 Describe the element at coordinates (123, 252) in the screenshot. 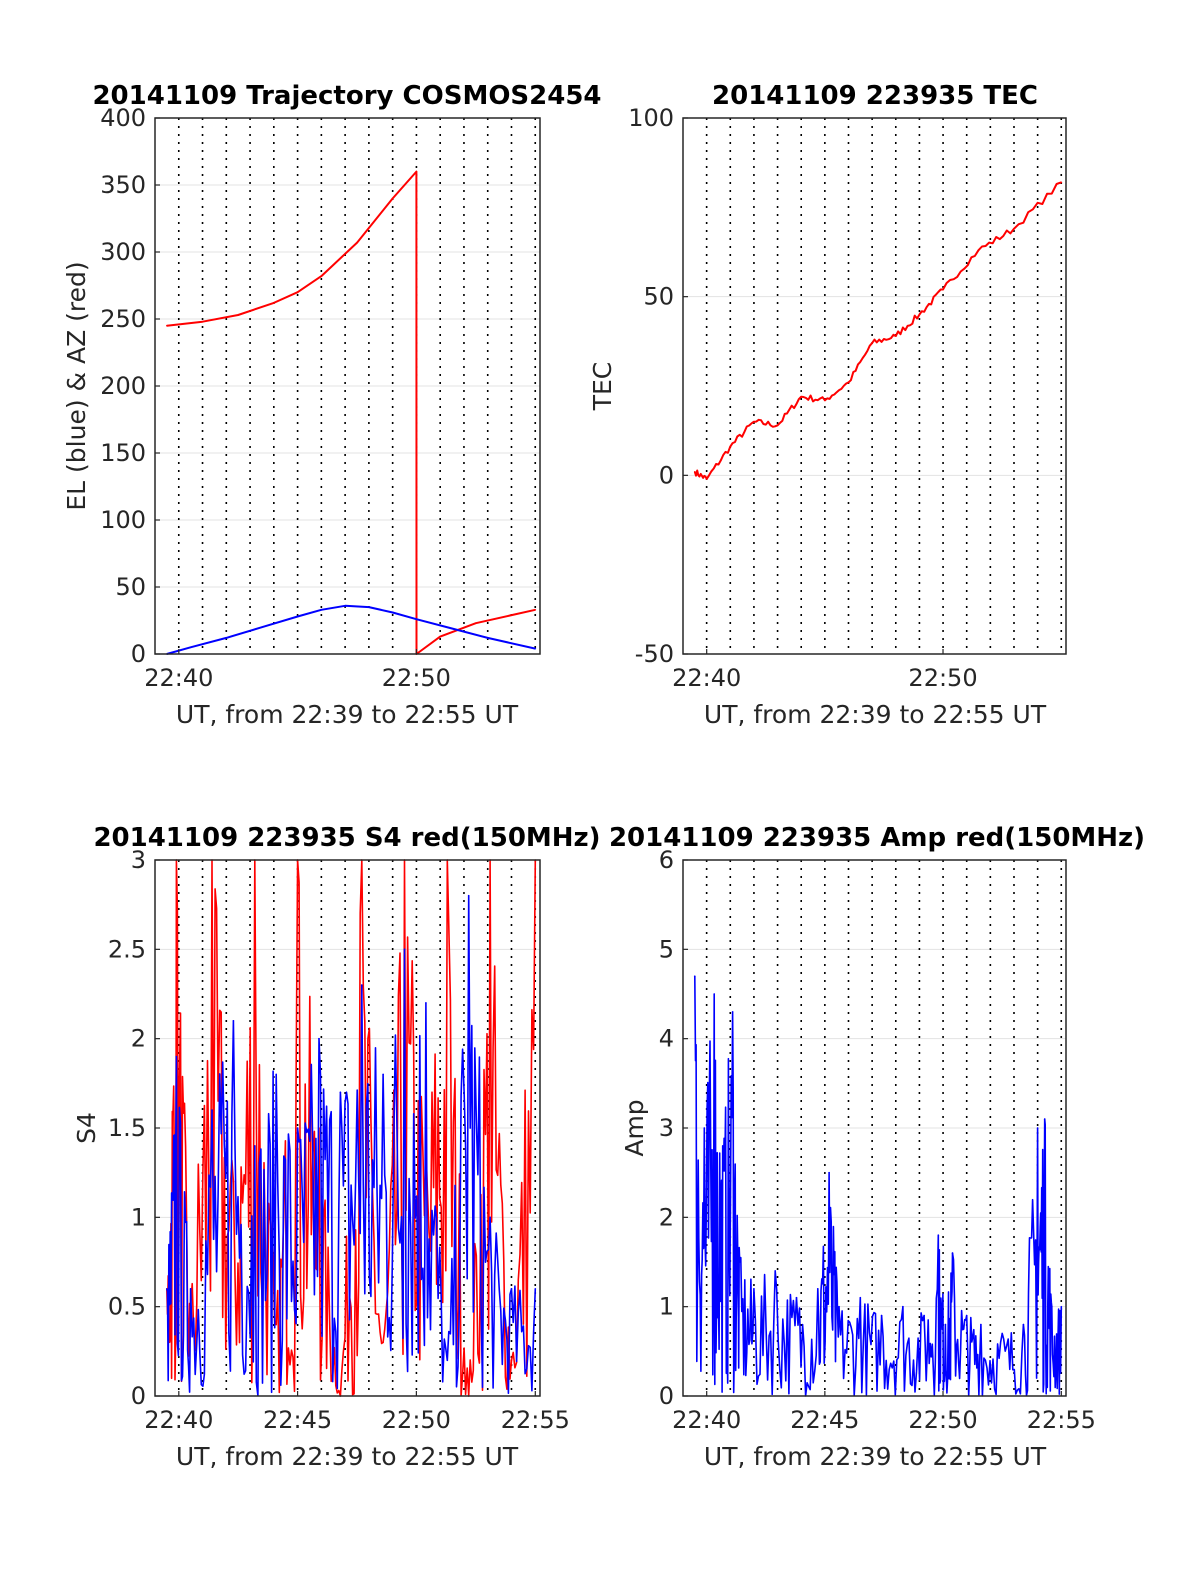

I see `y-tick-label: 300` at that location.